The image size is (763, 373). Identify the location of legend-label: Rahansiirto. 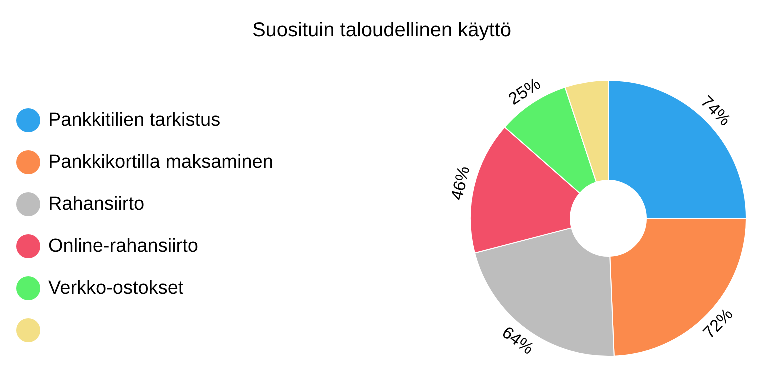
(96, 204).